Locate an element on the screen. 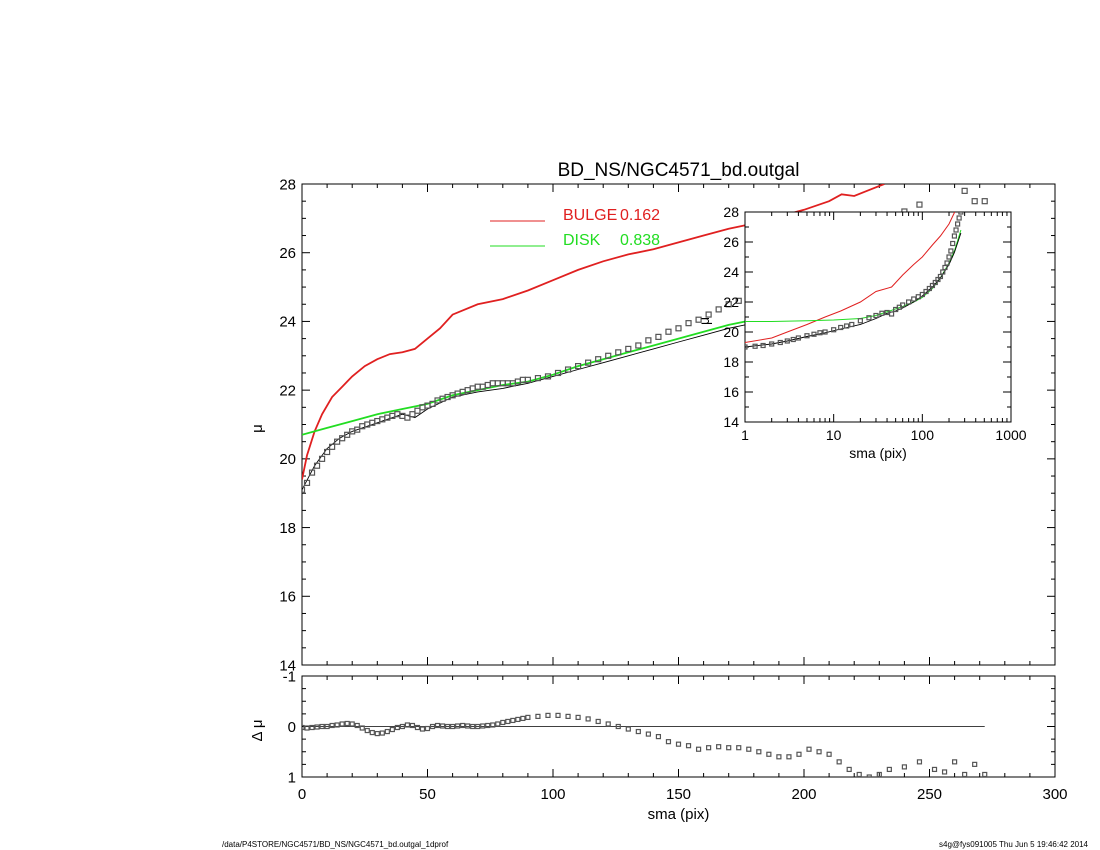  inset-xlabel: sma (pix) is located at coordinates (878, 453).